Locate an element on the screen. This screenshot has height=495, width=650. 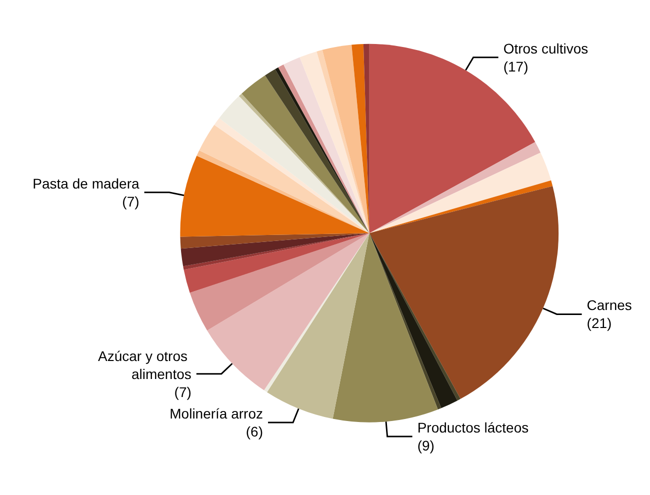
data-label: (17) is located at coordinates (515, 66).